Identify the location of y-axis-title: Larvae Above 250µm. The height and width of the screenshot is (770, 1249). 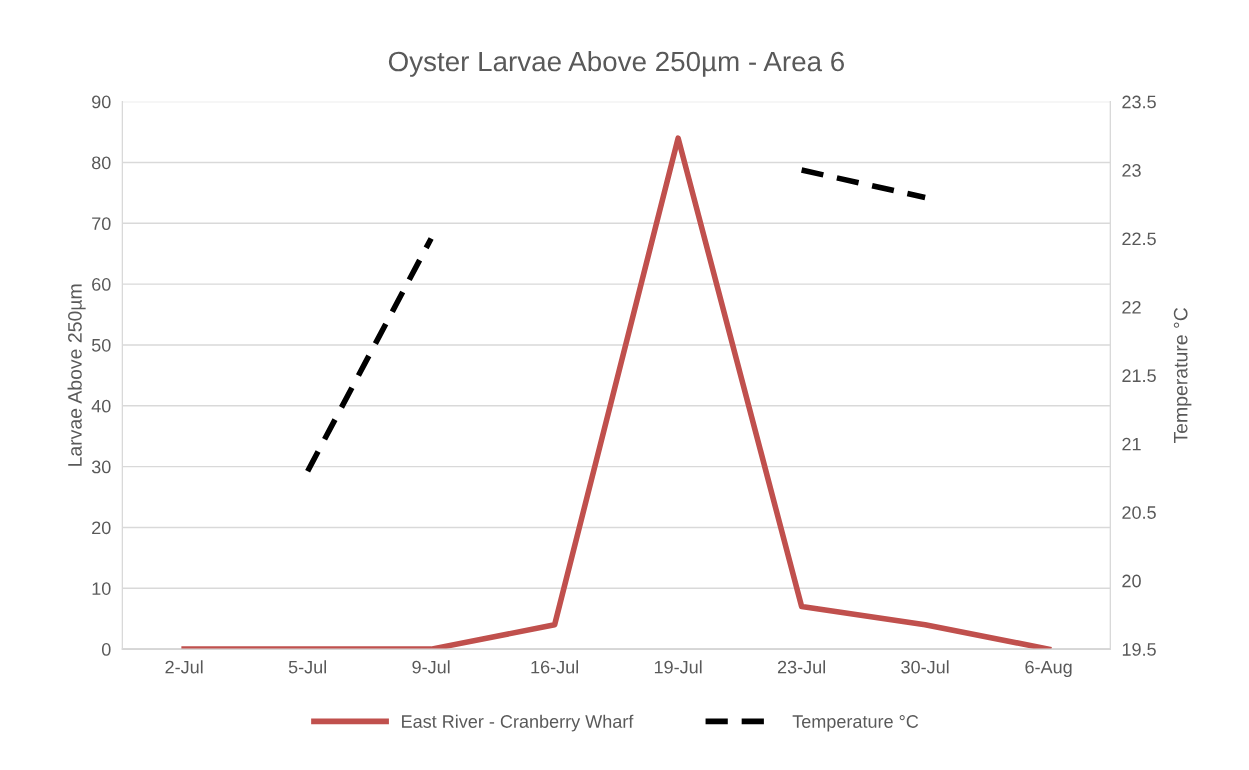
(76, 375).